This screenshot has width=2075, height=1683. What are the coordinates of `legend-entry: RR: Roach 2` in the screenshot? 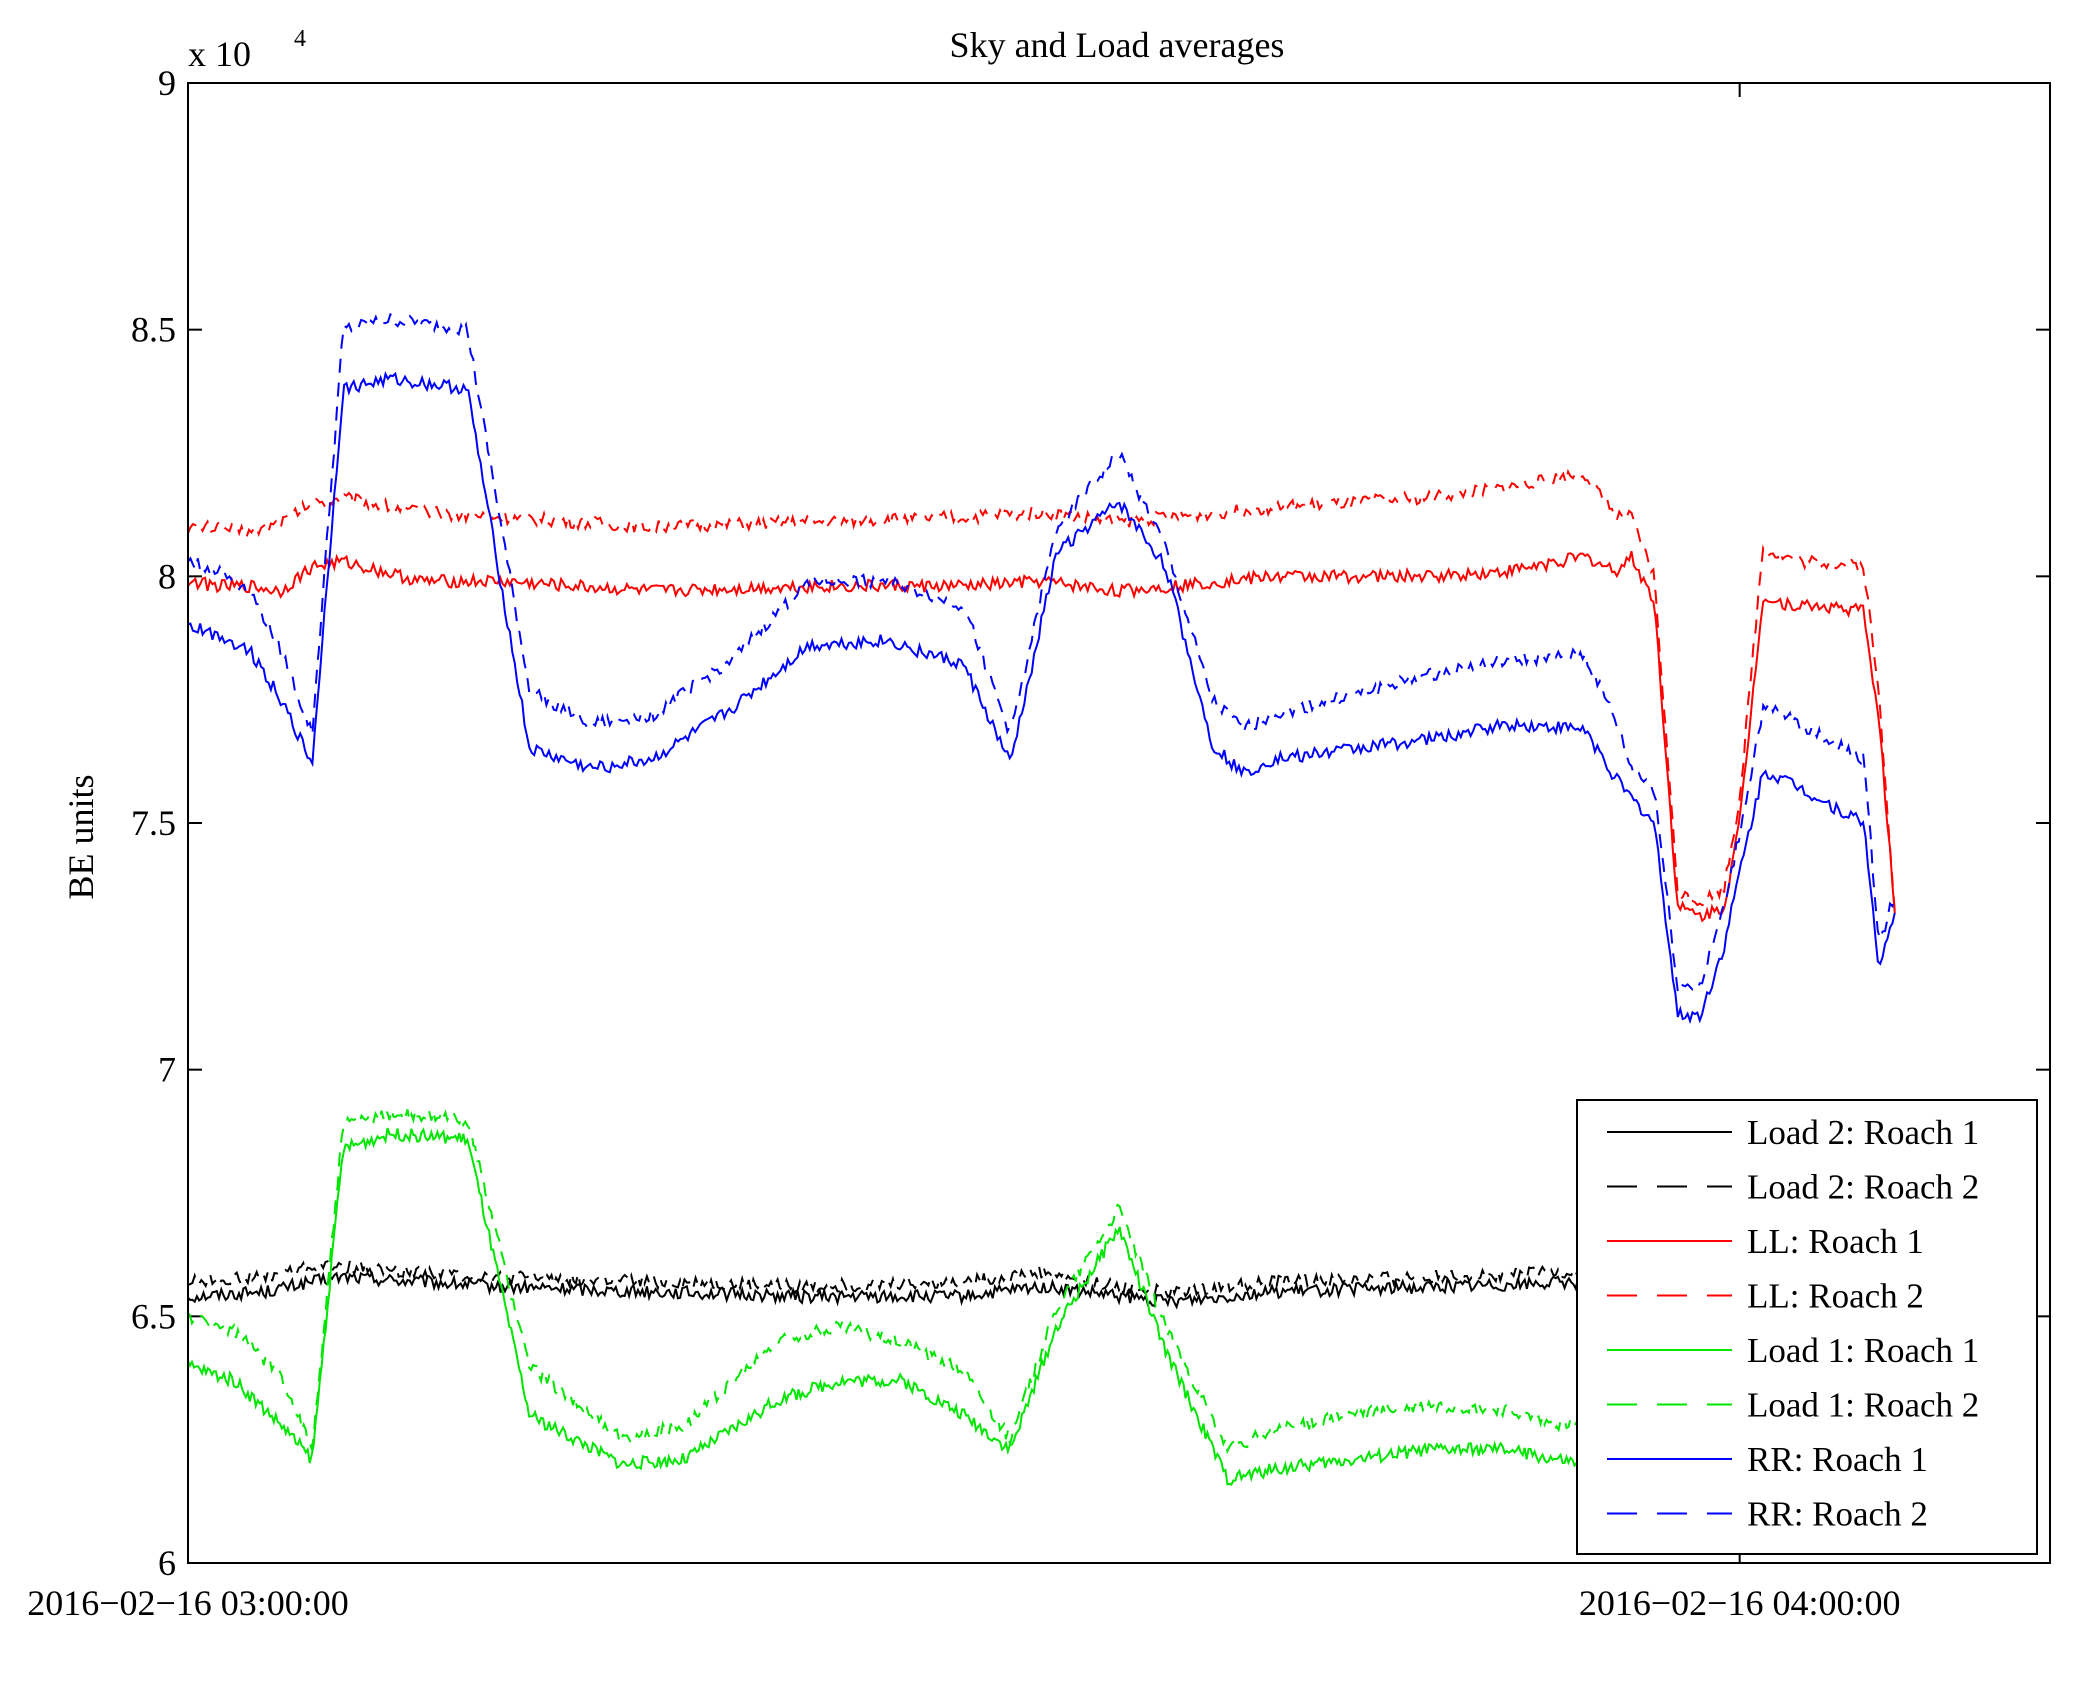 It's located at (1837, 1514).